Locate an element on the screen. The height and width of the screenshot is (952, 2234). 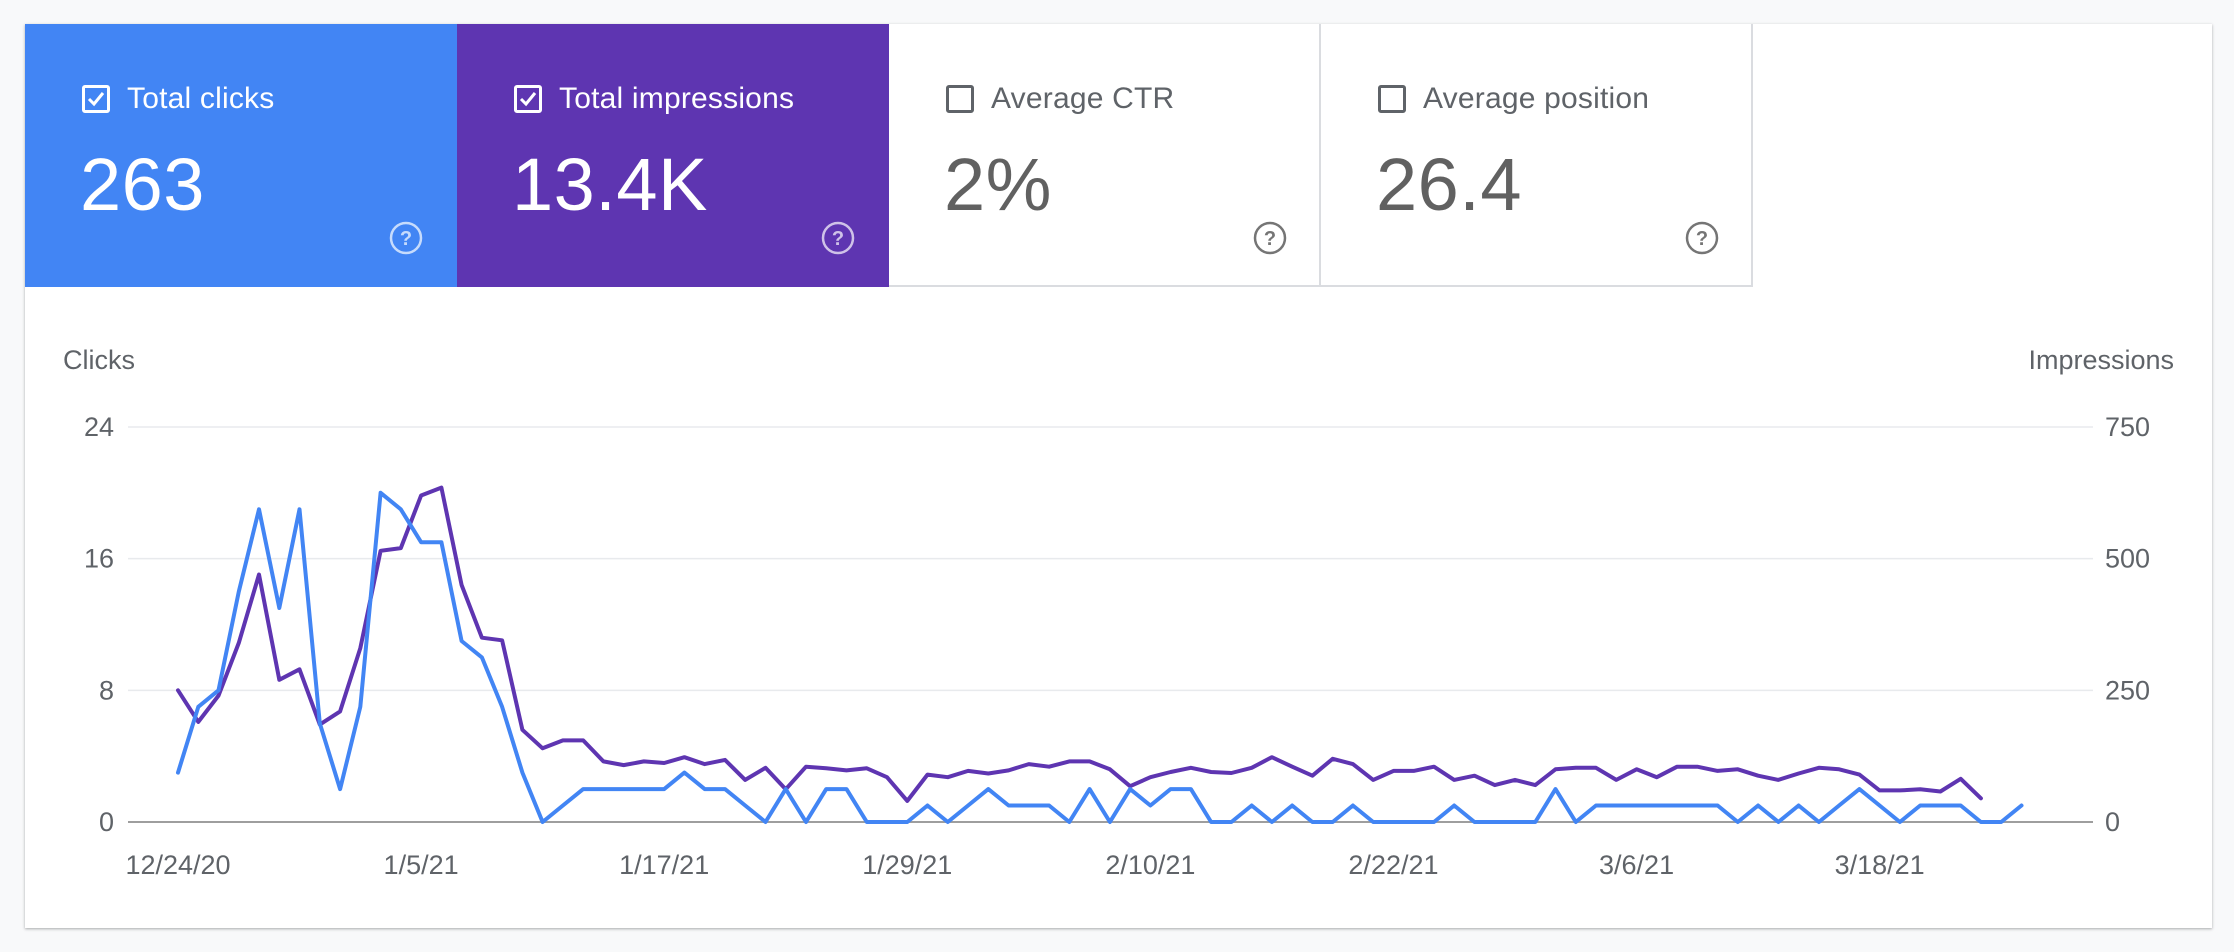
left-axis-title: Clicks is located at coordinates (99, 360).